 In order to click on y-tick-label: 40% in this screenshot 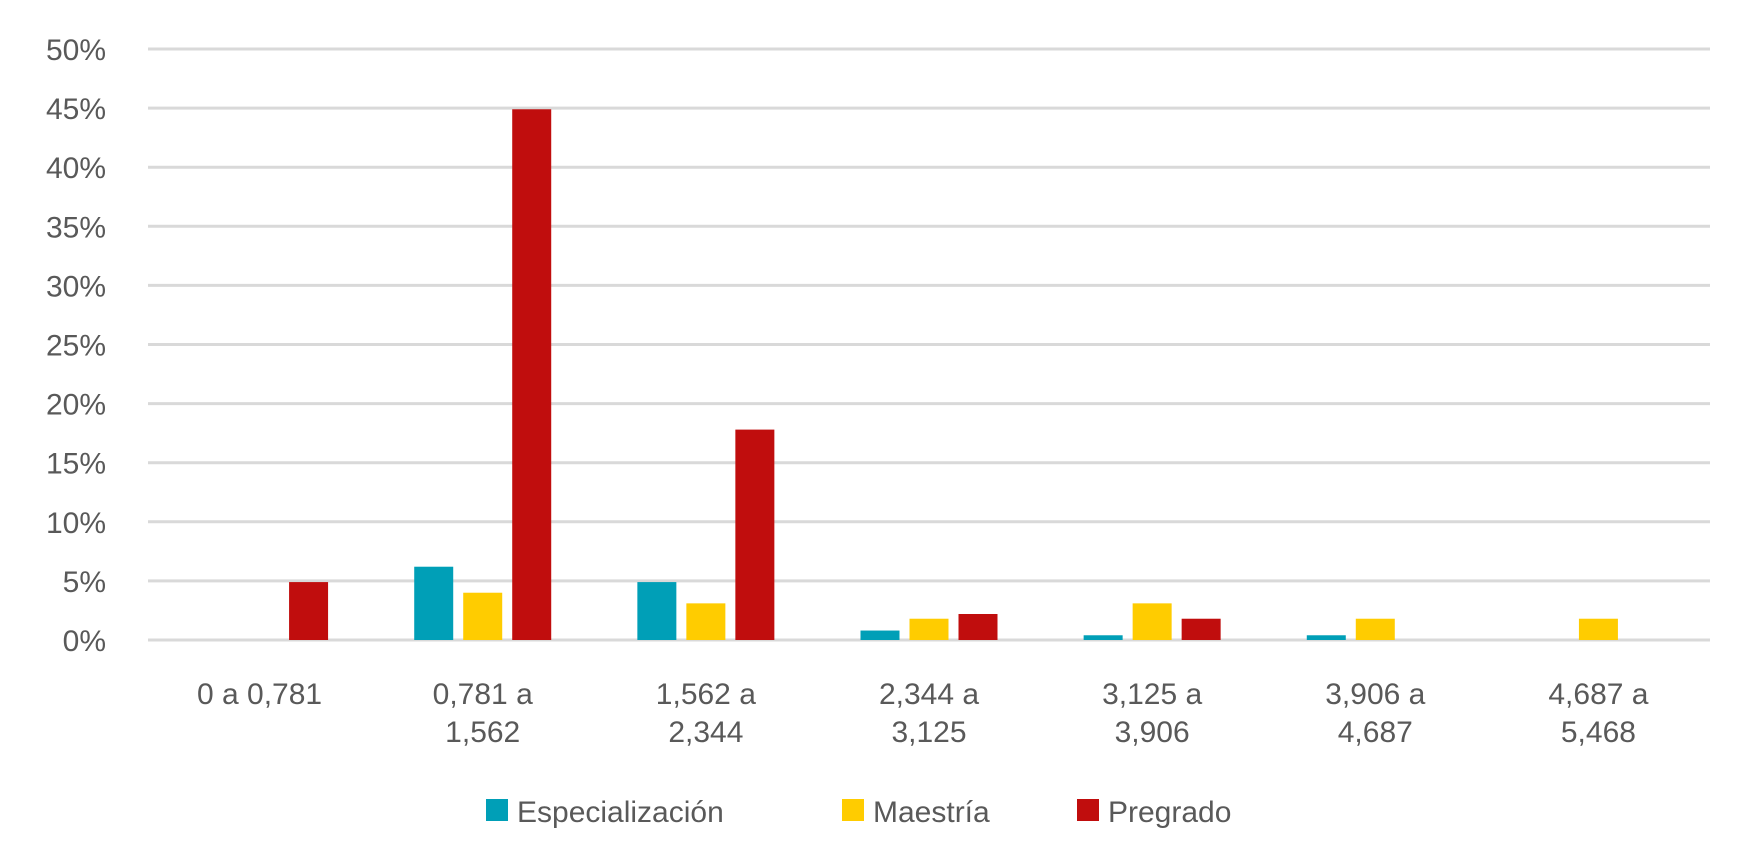, I will do `click(76, 168)`.